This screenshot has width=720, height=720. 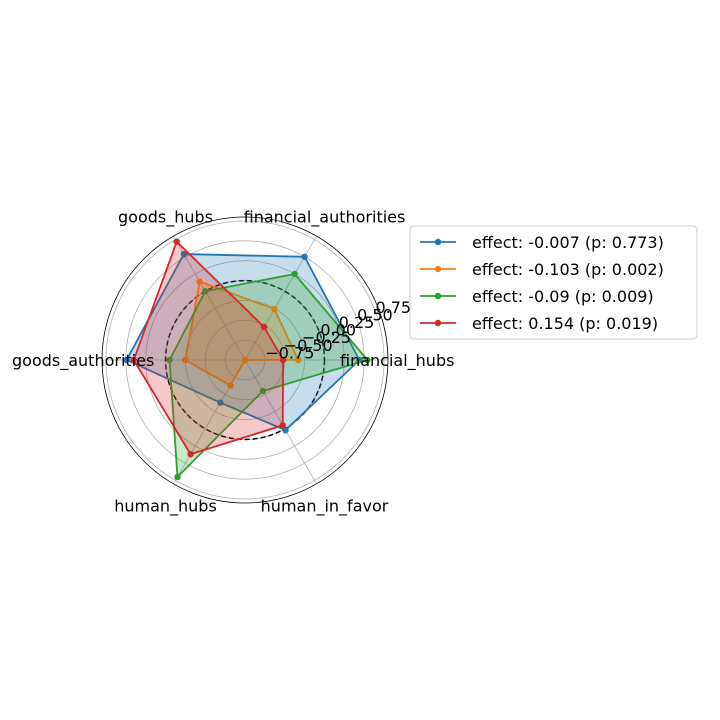 I want to click on r-tick-label: 0.00, so click(x=338, y=330).